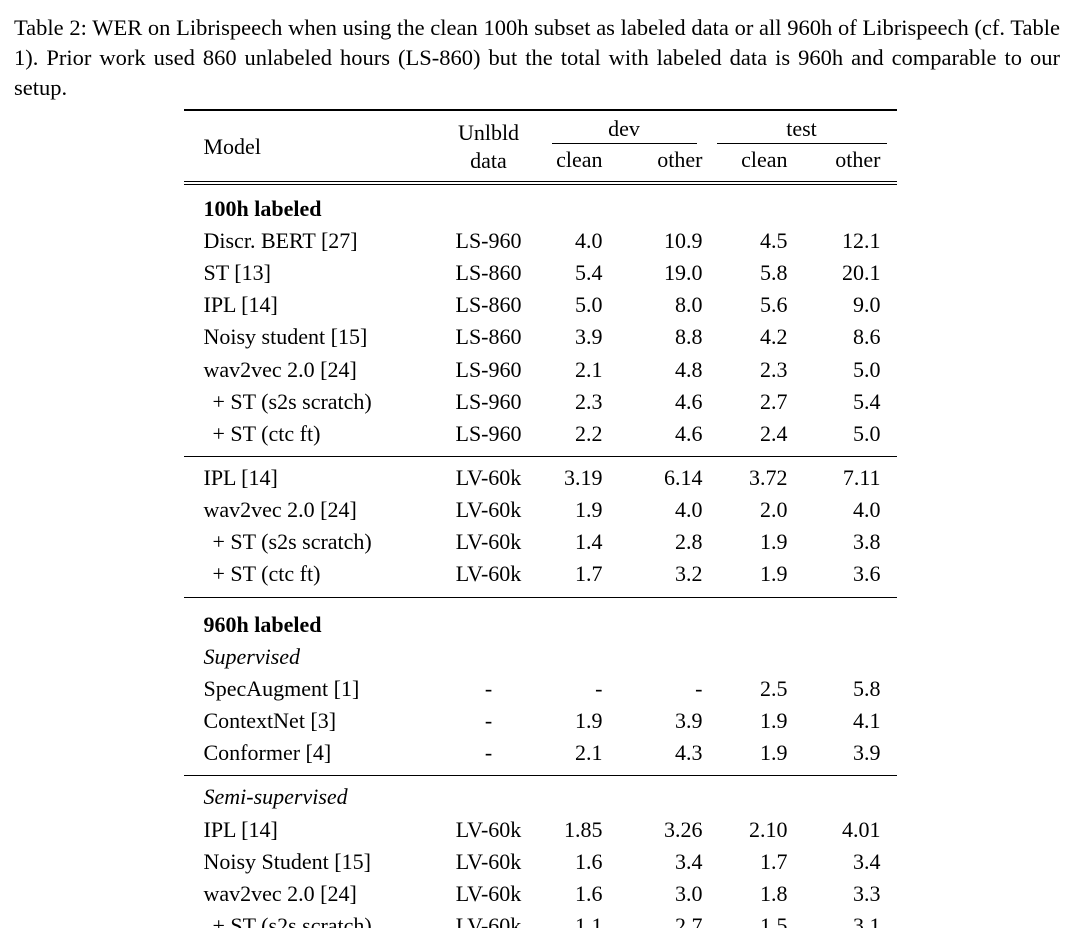 The width and height of the screenshot is (1080, 928). Describe the element at coordinates (867, 542) in the screenshot. I see `wer-value-cell: 3.8` at that location.